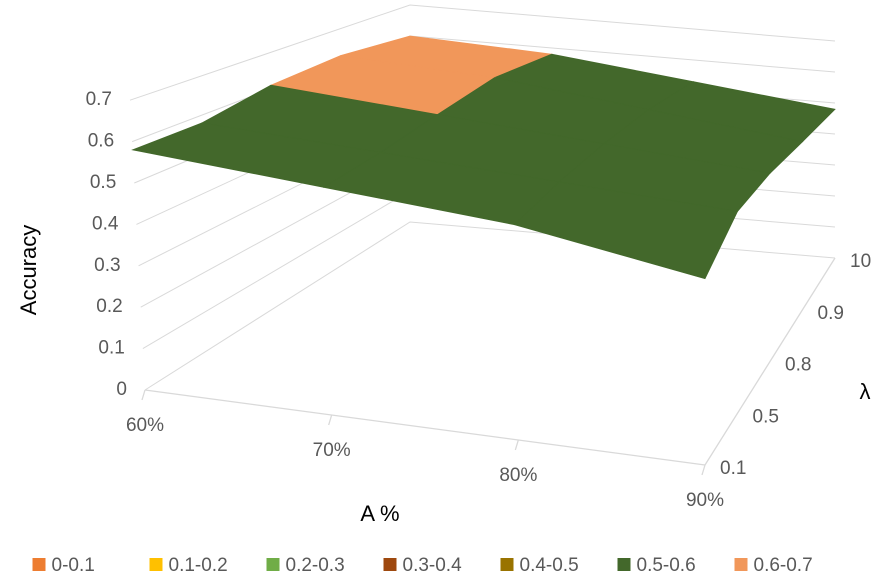  Describe the element at coordinates (107, 265) in the screenshot. I see `z-tick-label: 0.3` at that location.